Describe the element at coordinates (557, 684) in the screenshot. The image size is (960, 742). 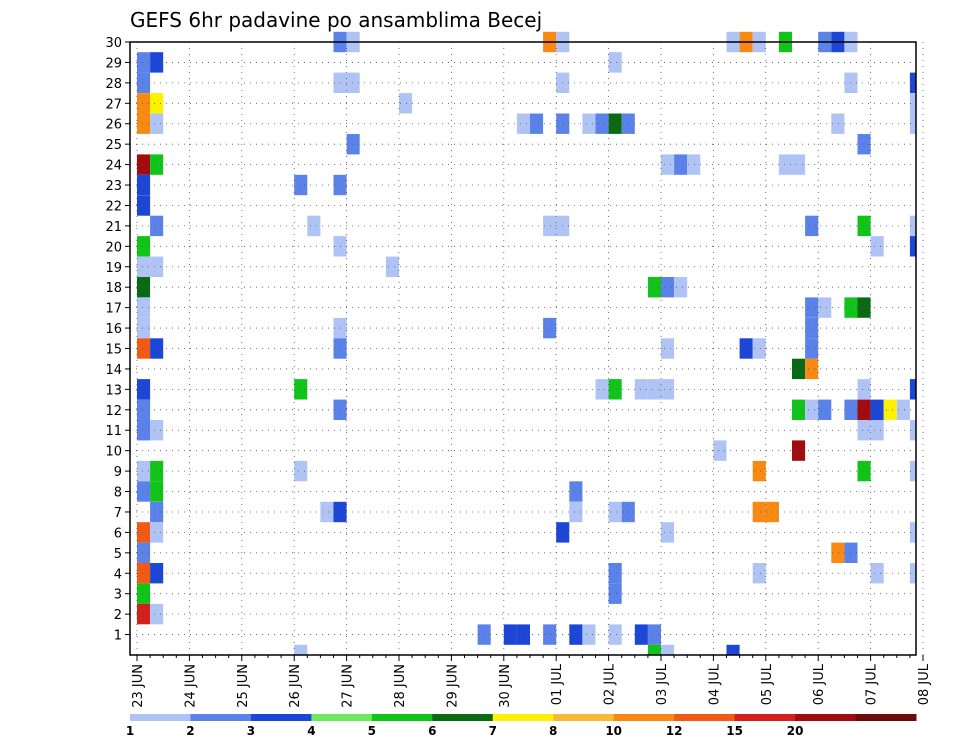
I see `x-tick-label: 01 JUL` at that location.